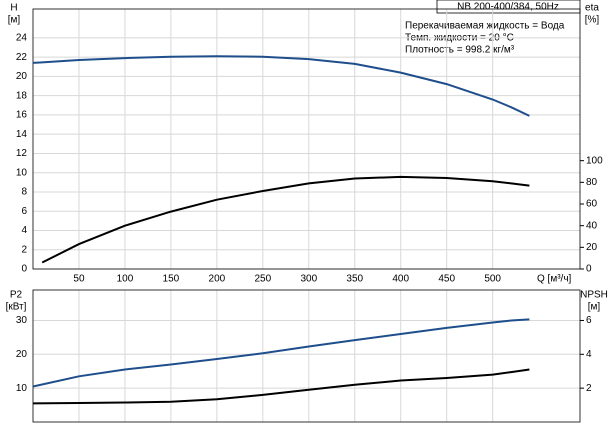 This screenshot has width=615, height=431. What do you see at coordinates (262, 279) in the screenshot?
I see `x-tick-label: 250` at bounding box center [262, 279].